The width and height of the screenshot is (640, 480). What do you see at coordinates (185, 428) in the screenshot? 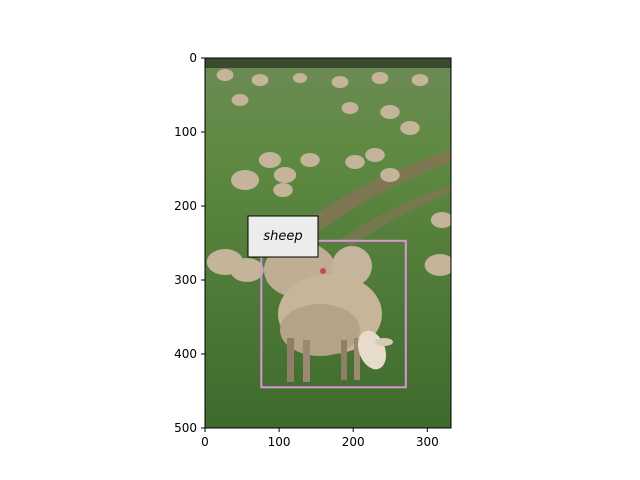
I see `y-tick-label: 500` at bounding box center [185, 428].